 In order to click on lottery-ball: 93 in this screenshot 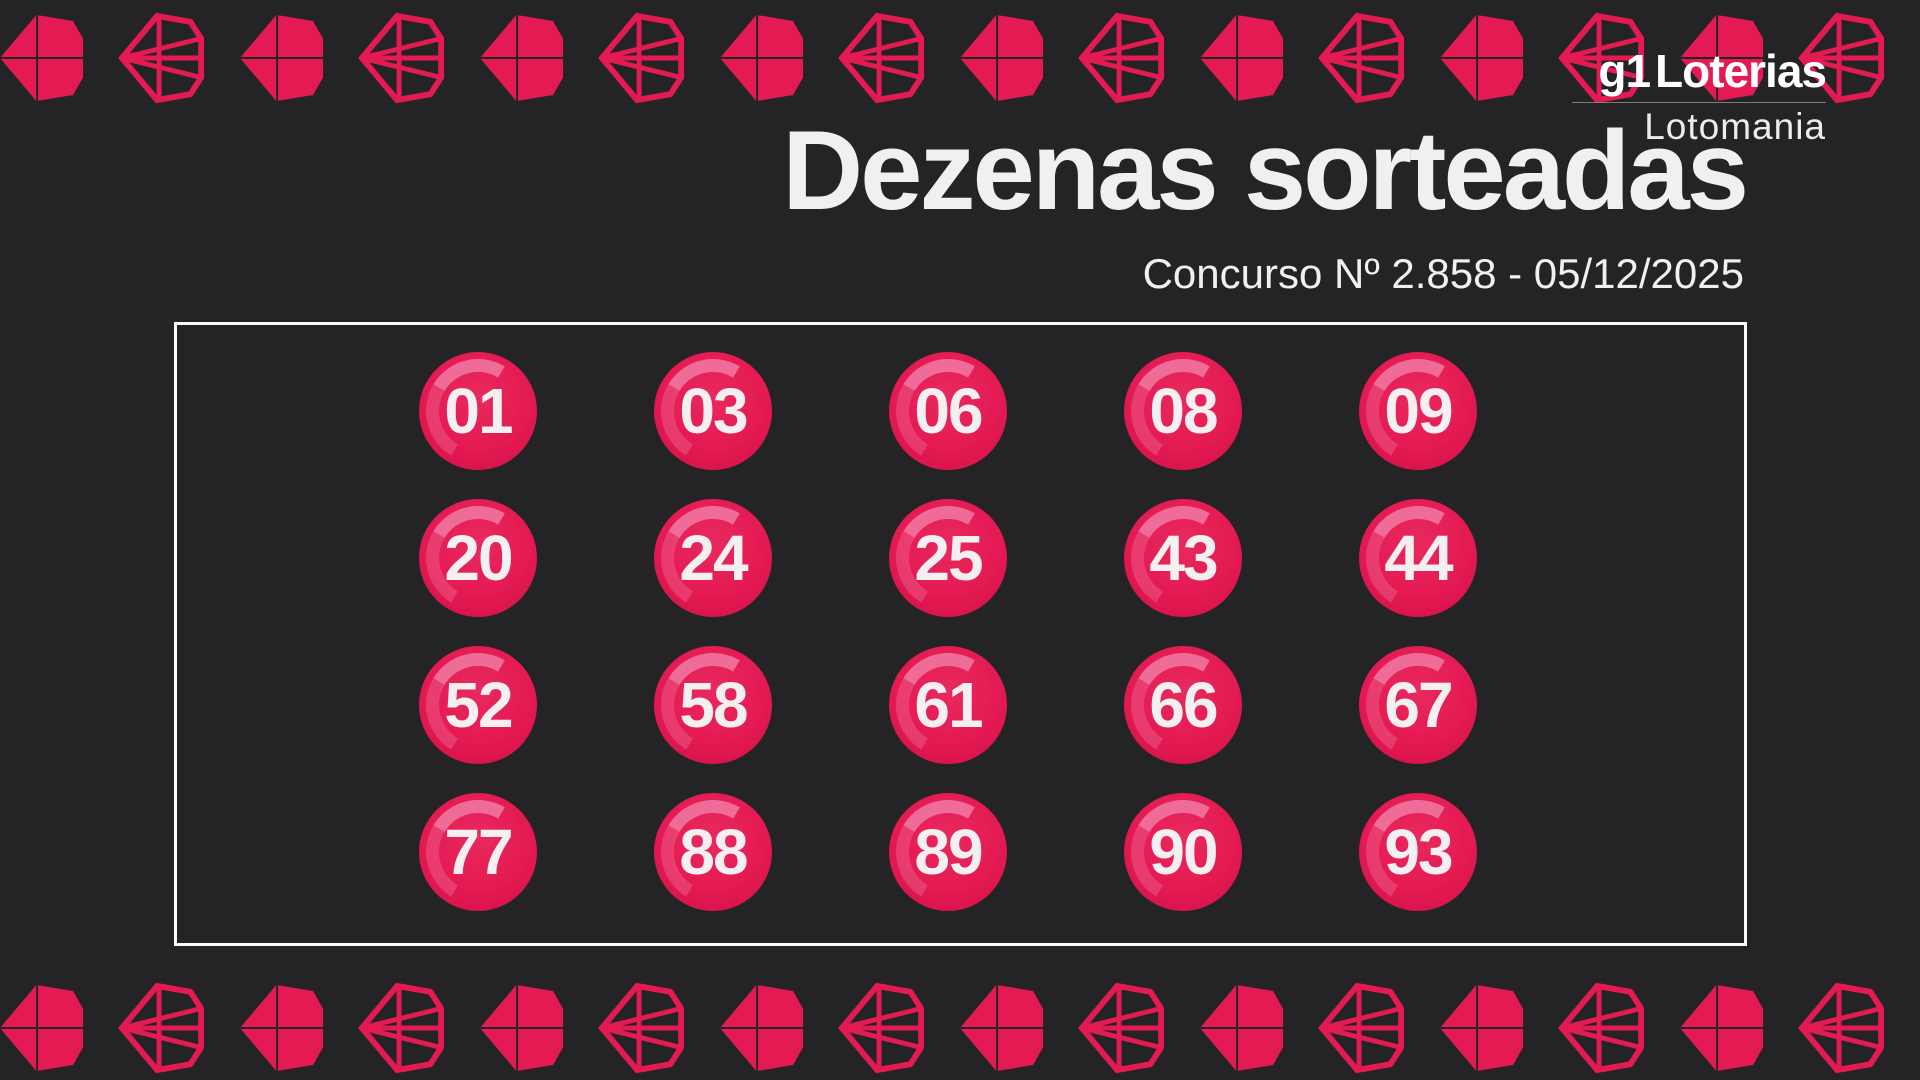, I will do `click(1418, 852)`.